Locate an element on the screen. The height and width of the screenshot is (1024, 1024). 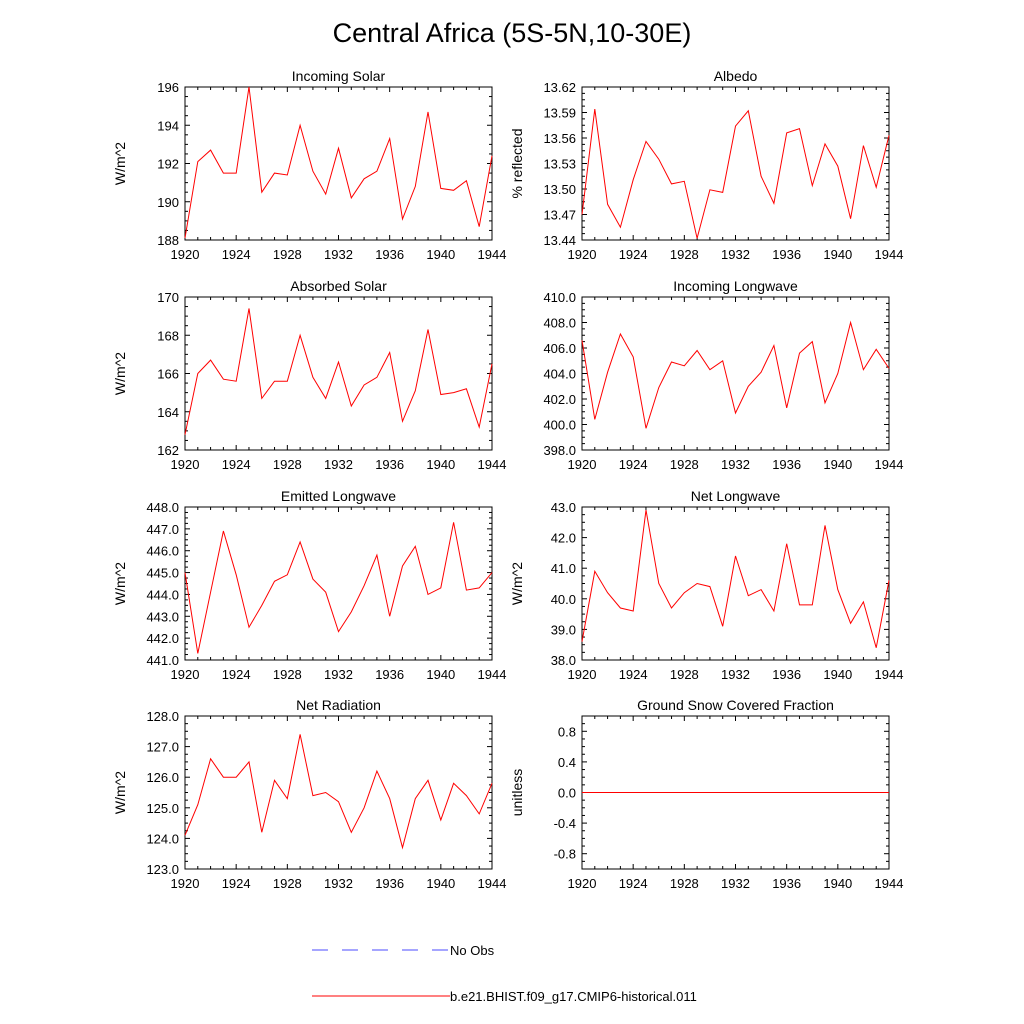
y-tick-label: 126.0 is located at coordinates (162, 777).